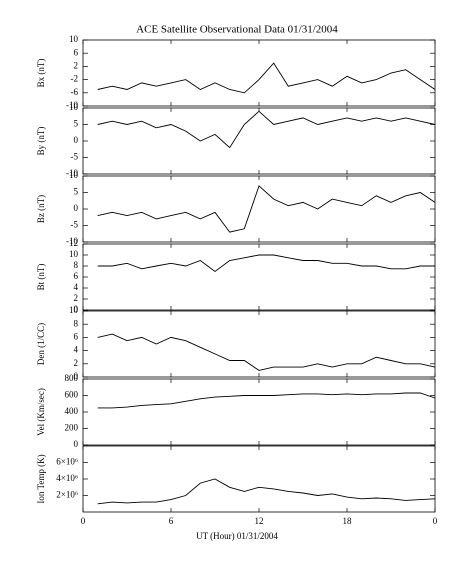  Describe the element at coordinates (41, 209) in the screenshot. I see `y-axis-label: Bz (nT)` at that location.